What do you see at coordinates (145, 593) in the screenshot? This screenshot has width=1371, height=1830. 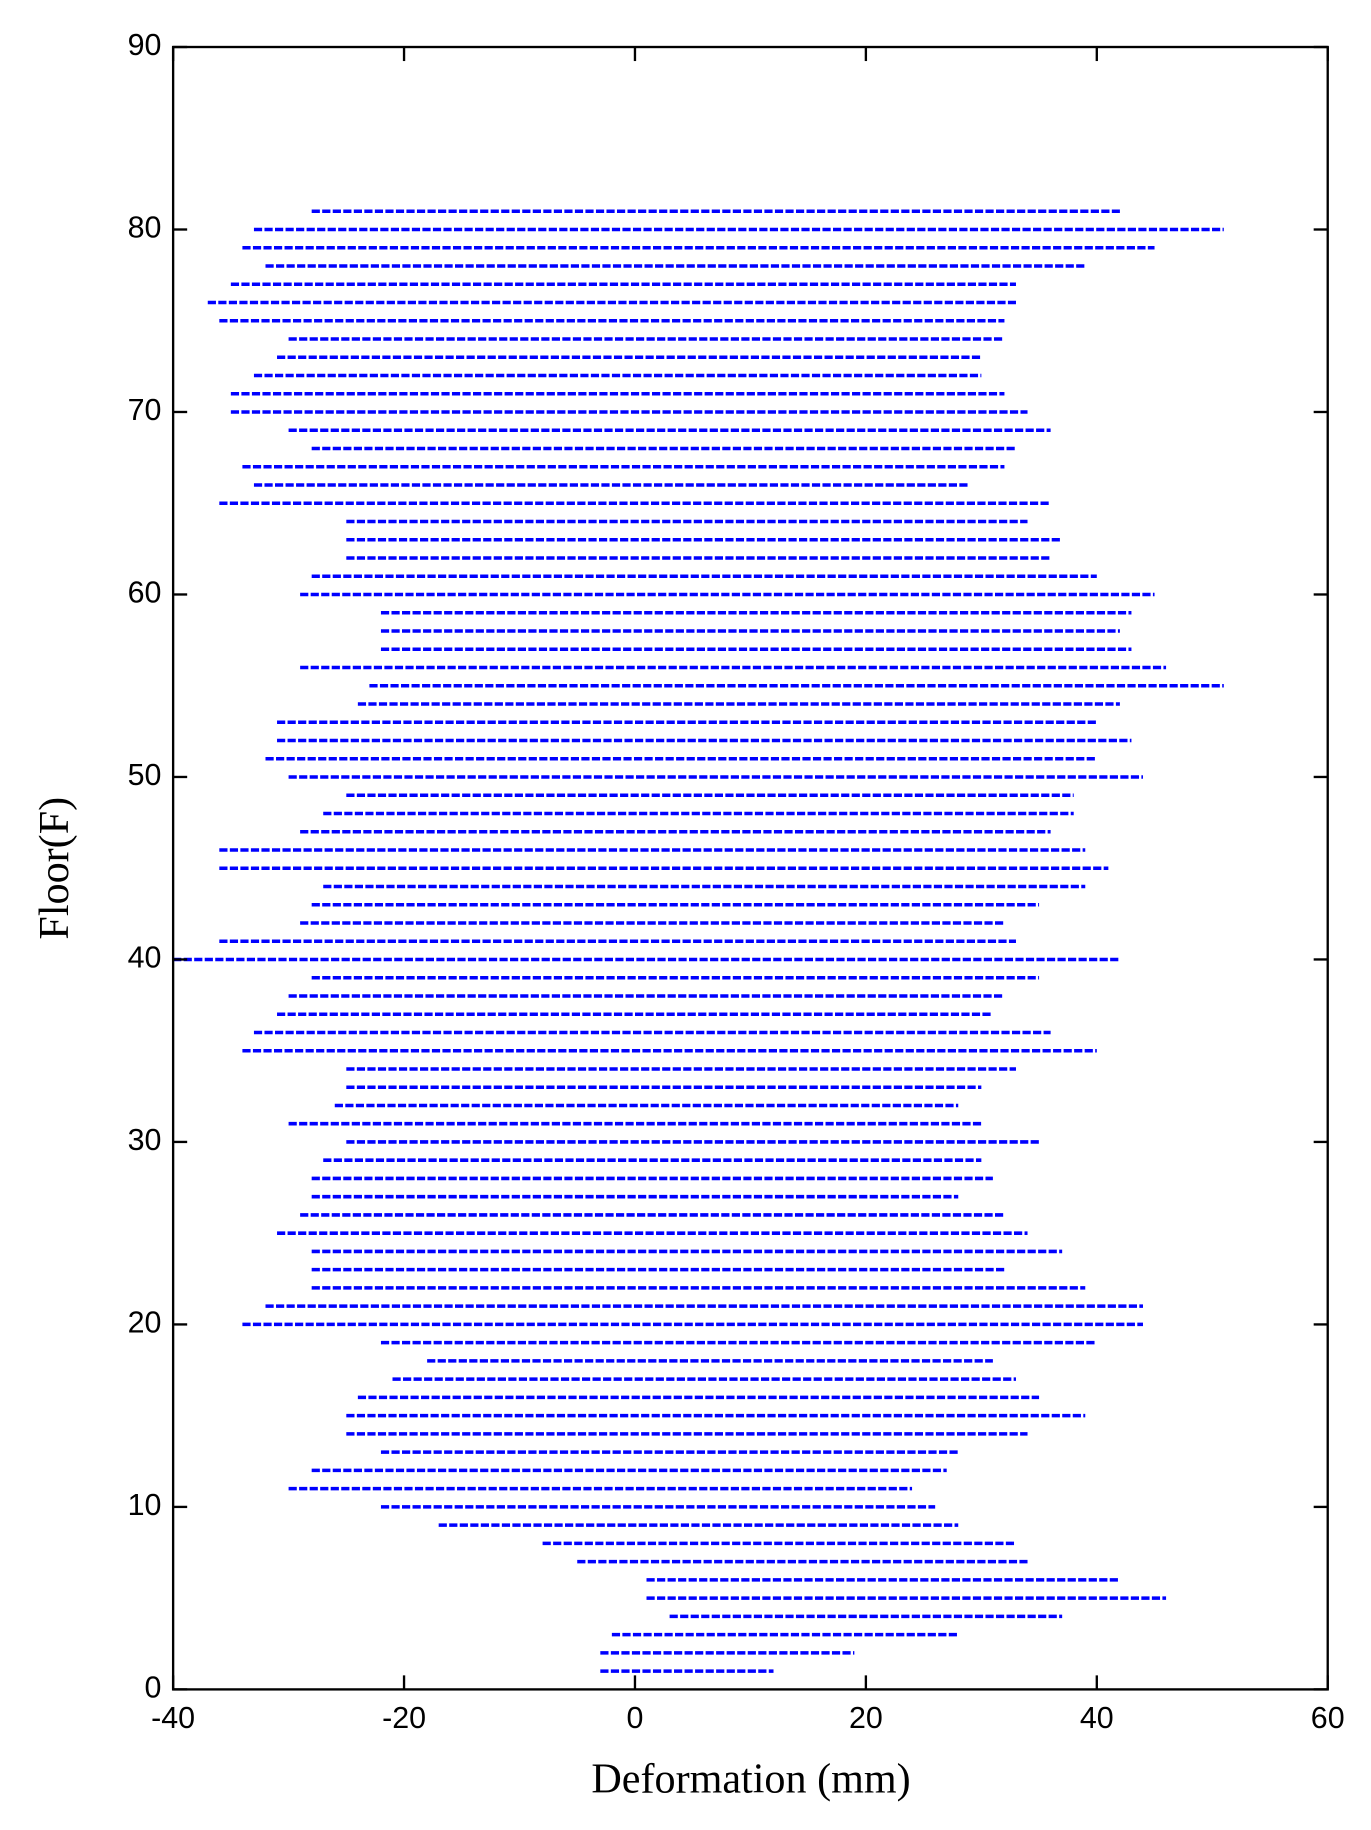 I see `y-tick-label: 60` at bounding box center [145, 593].